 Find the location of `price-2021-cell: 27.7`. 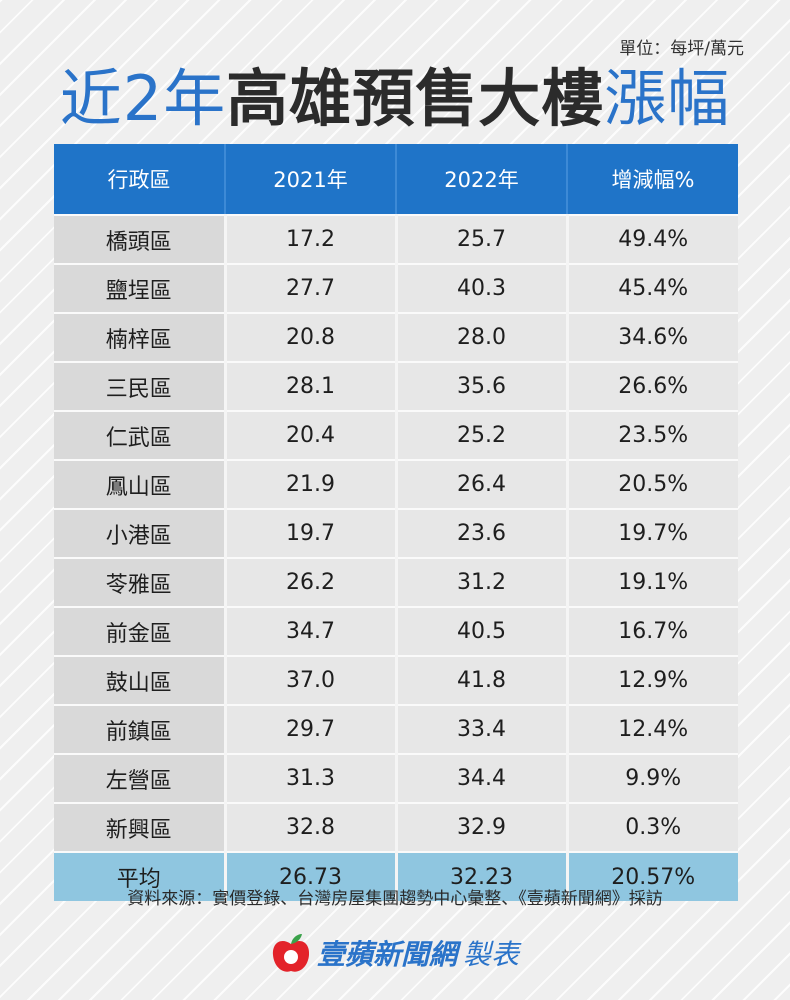

price-2021-cell: 27.7 is located at coordinates (309, 288).